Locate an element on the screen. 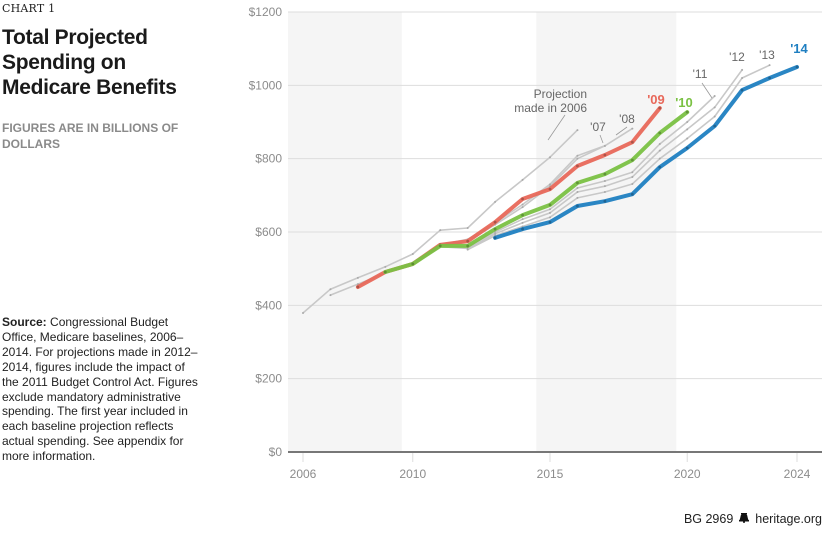  x-tick-label: 2020 is located at coordinates (687, 474).